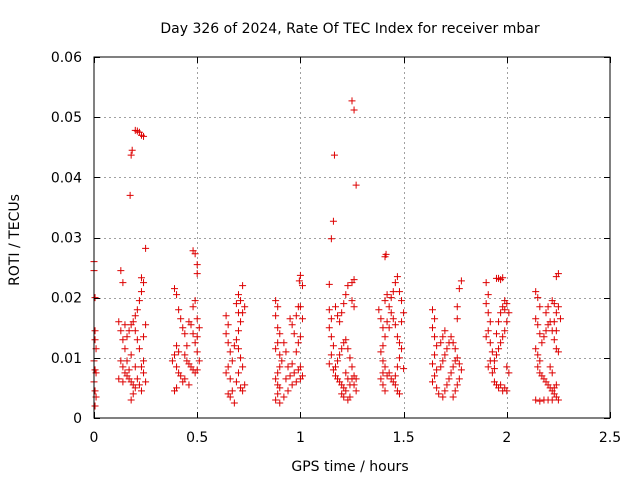 This screenshot has width=640, height=480. Describe the element at coordinates (15, 240) in the screenshot. I see `y-axis-label: ROTI / TECUs` at that location.